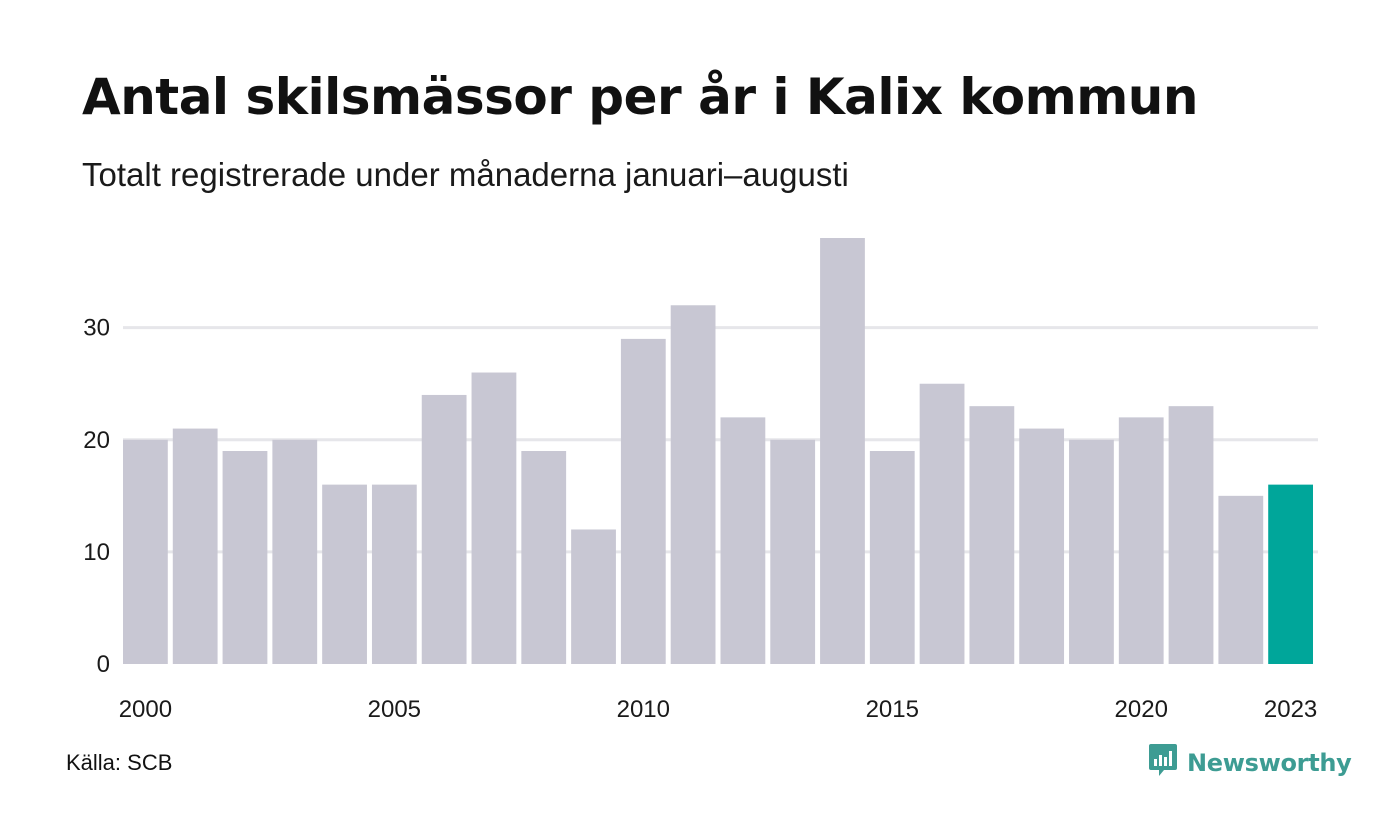  I want to click on bar-2017, so click(992, 535).